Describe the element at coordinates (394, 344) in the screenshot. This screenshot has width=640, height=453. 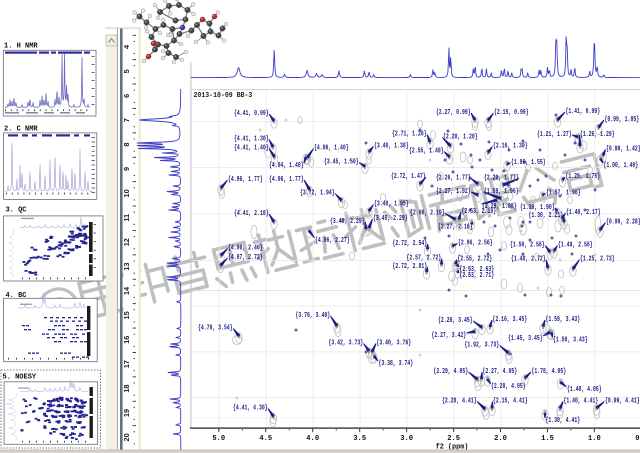
I see `svg-text: {3.40, 3.76}` at that location.